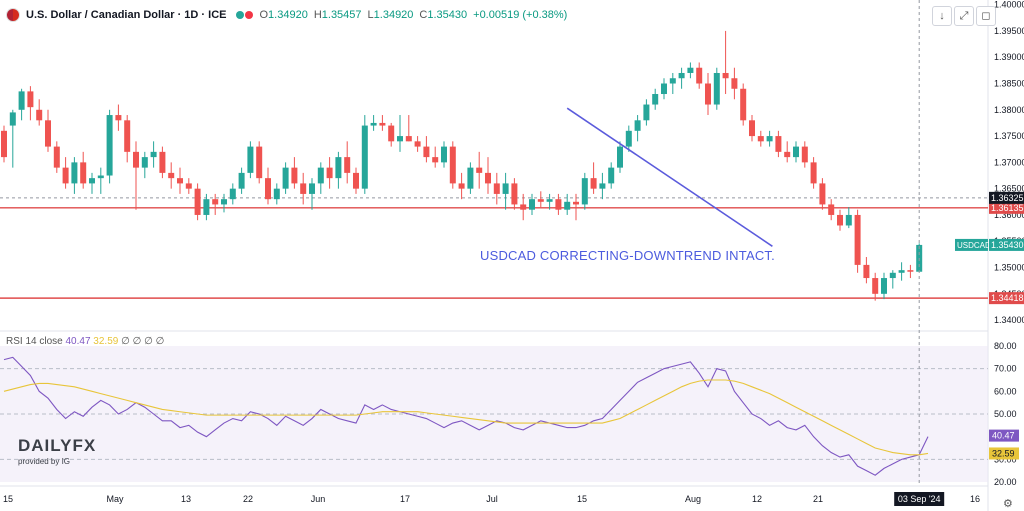 The image size is (1024, 511). What do you see at coordinates (964, 16) in the screenshot?
I see `fullscreen-icon: ⤢` at bounding box center [964, 16].